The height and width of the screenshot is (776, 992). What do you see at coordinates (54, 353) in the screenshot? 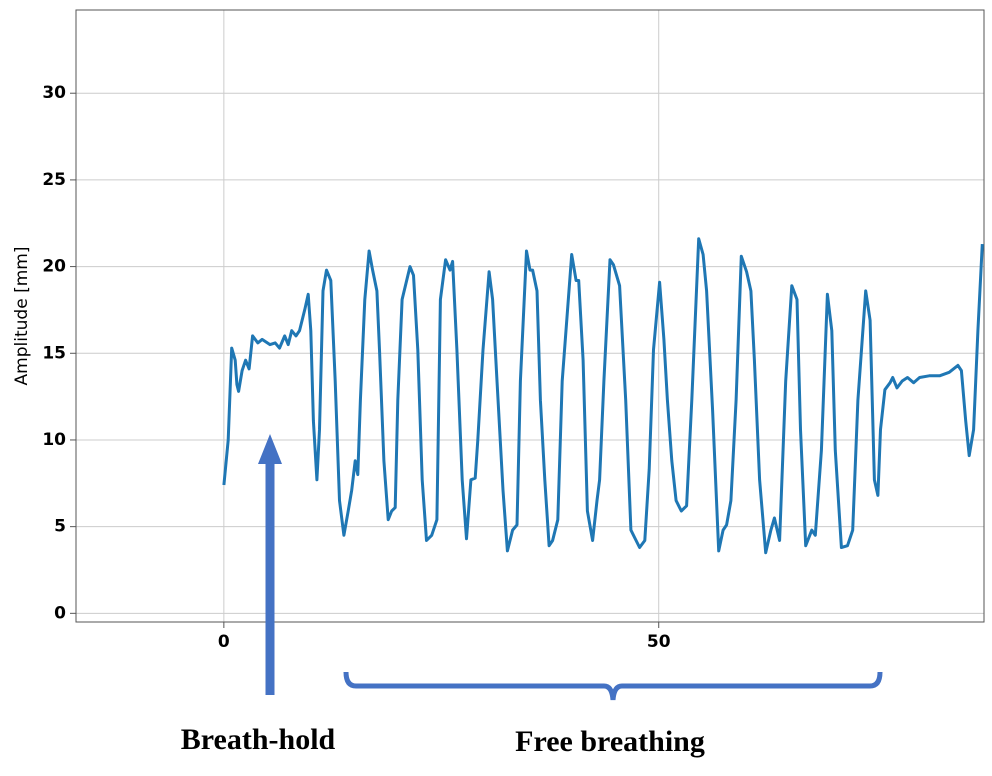
I see `y-tick-label: 15` at bounding box center [54, 353].